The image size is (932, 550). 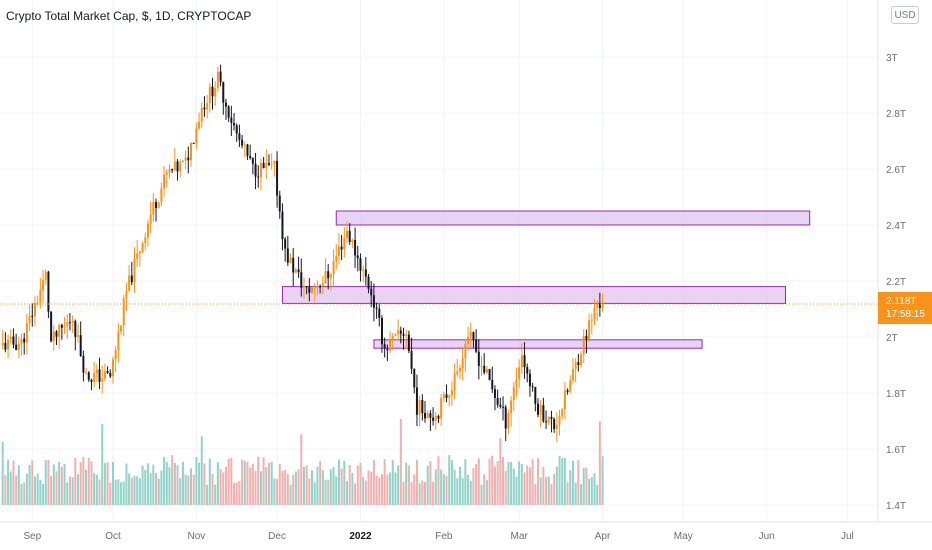 I want to click on x-tick-label: Apr, so click(x=603, y=536).